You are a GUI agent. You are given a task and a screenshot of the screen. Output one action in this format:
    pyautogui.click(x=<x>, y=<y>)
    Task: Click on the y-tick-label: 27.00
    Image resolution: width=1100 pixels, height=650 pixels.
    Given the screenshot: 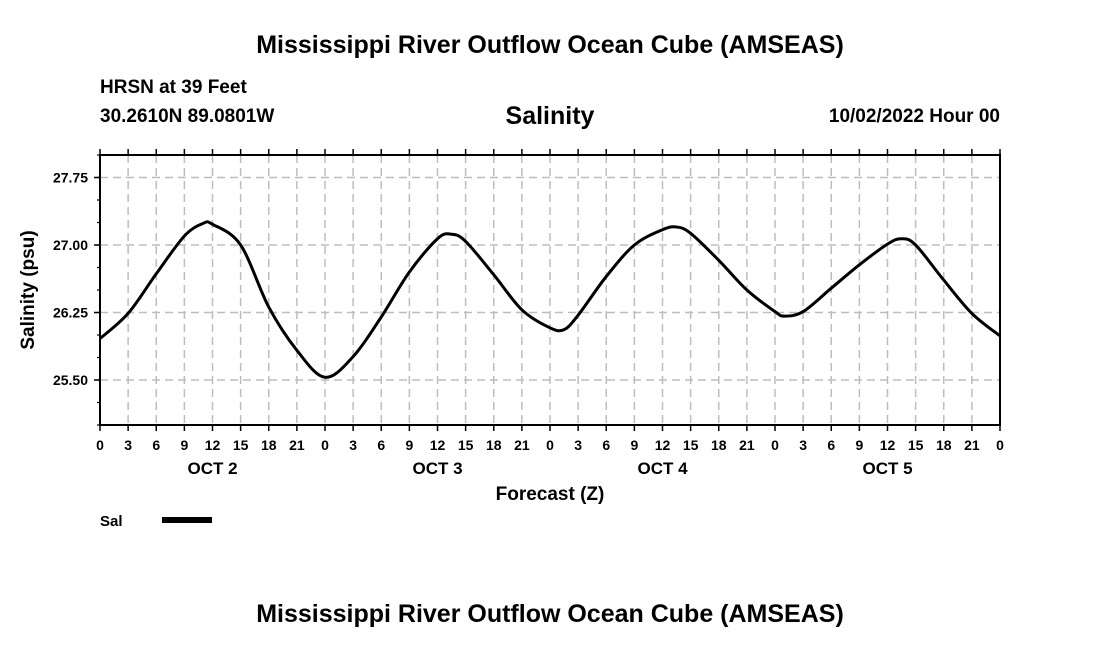 What is the action you would take?
    pyautogui.click(x=70, y=245)
    